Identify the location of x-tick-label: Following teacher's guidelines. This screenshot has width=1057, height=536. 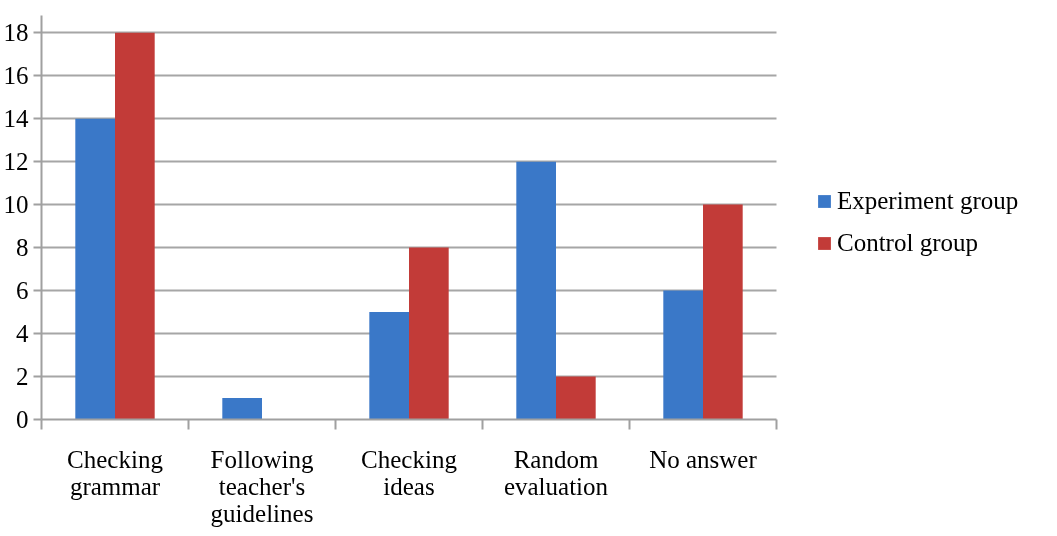
(262, 486).